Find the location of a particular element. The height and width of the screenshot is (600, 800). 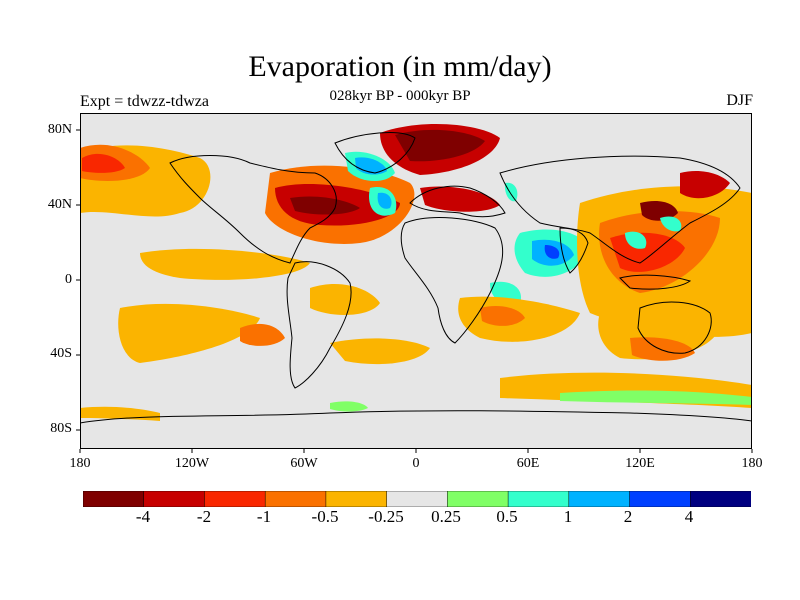

map-subtitle: 028kyr BP - 000kyr BP is located at coordinates (400, 96).